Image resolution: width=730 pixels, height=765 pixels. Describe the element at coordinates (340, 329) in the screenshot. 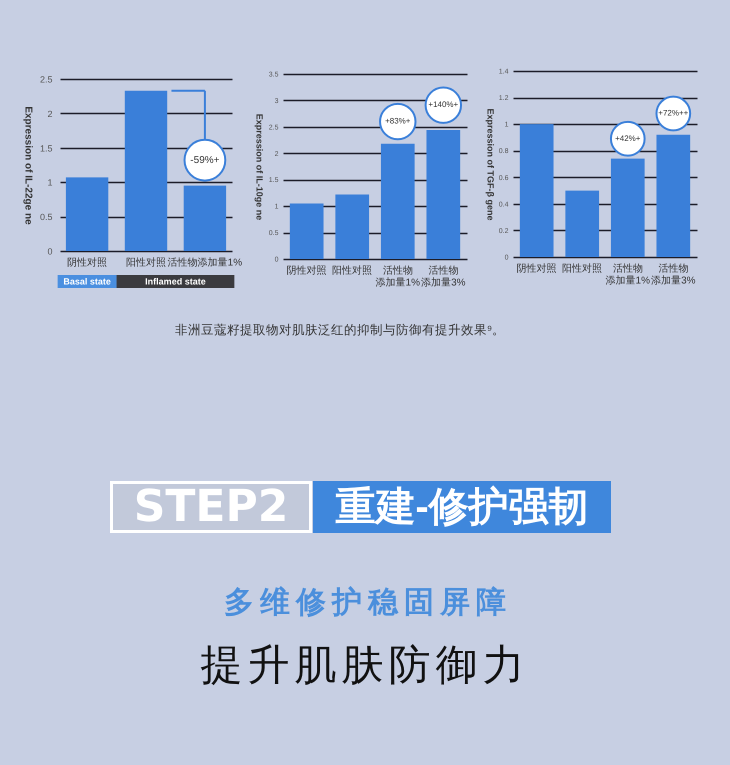

I see `text: 非洲豆蔻籽提取物对肌肤泛红的抑制与防御有提升效果⁹。` at that location.